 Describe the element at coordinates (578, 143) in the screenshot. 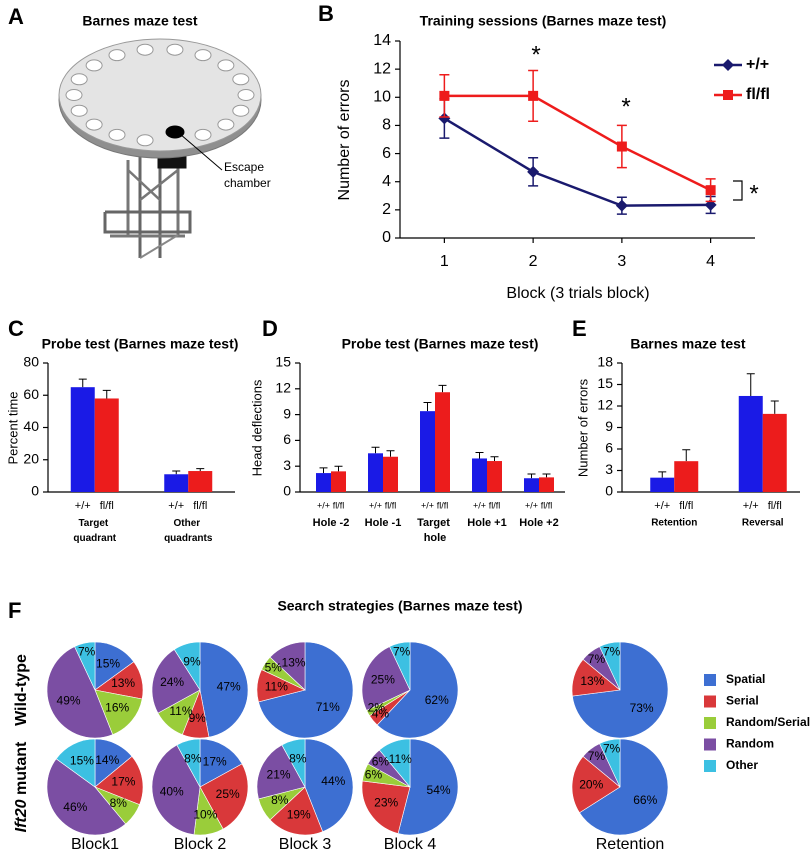

I see `series-line` at that location.